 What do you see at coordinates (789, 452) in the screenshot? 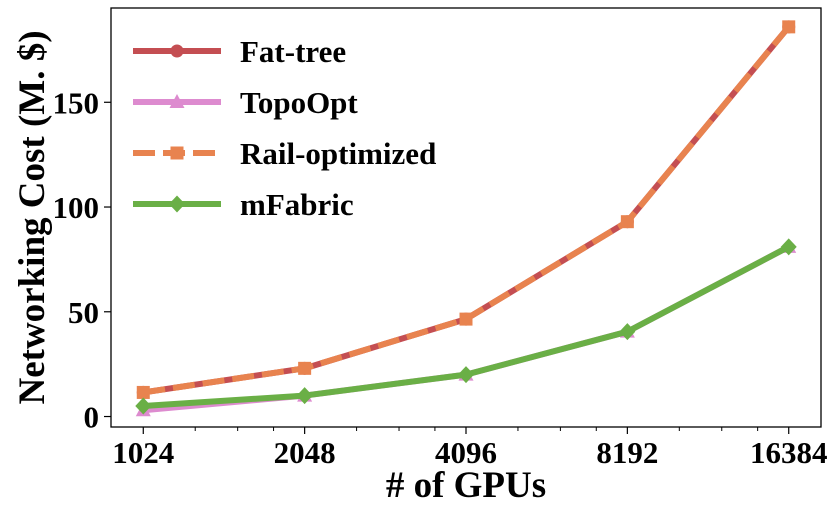
I see `x-tick-label: 16384` at bounding box center [789, 452].